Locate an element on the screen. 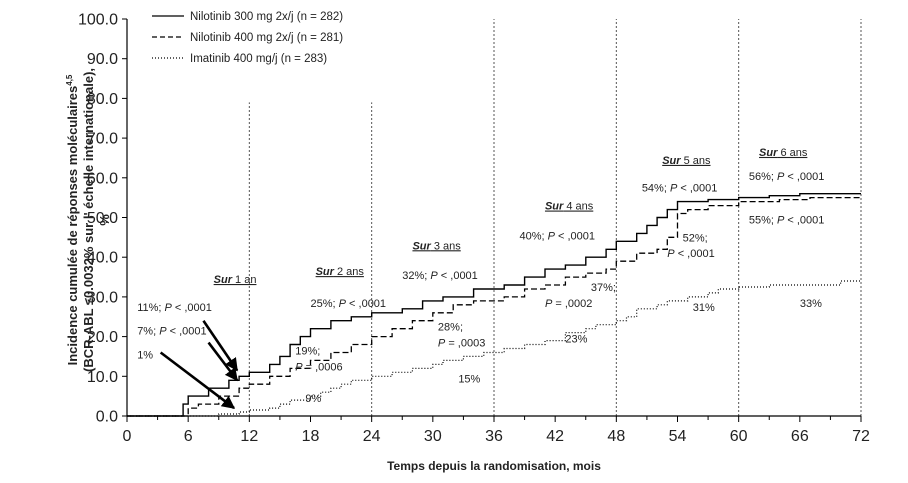 The height and width of the screenshot is (483, 908). x-tick-label: 48 is located at coordinates (616, 436).